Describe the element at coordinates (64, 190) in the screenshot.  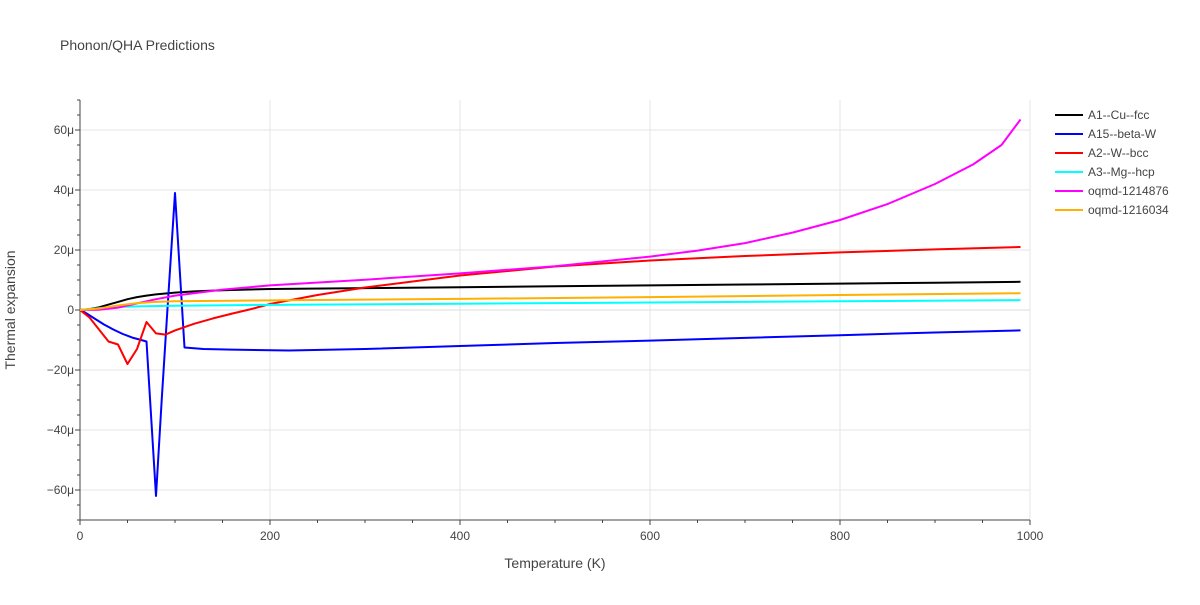
I see `y-tick-label: 40μ` at that location.